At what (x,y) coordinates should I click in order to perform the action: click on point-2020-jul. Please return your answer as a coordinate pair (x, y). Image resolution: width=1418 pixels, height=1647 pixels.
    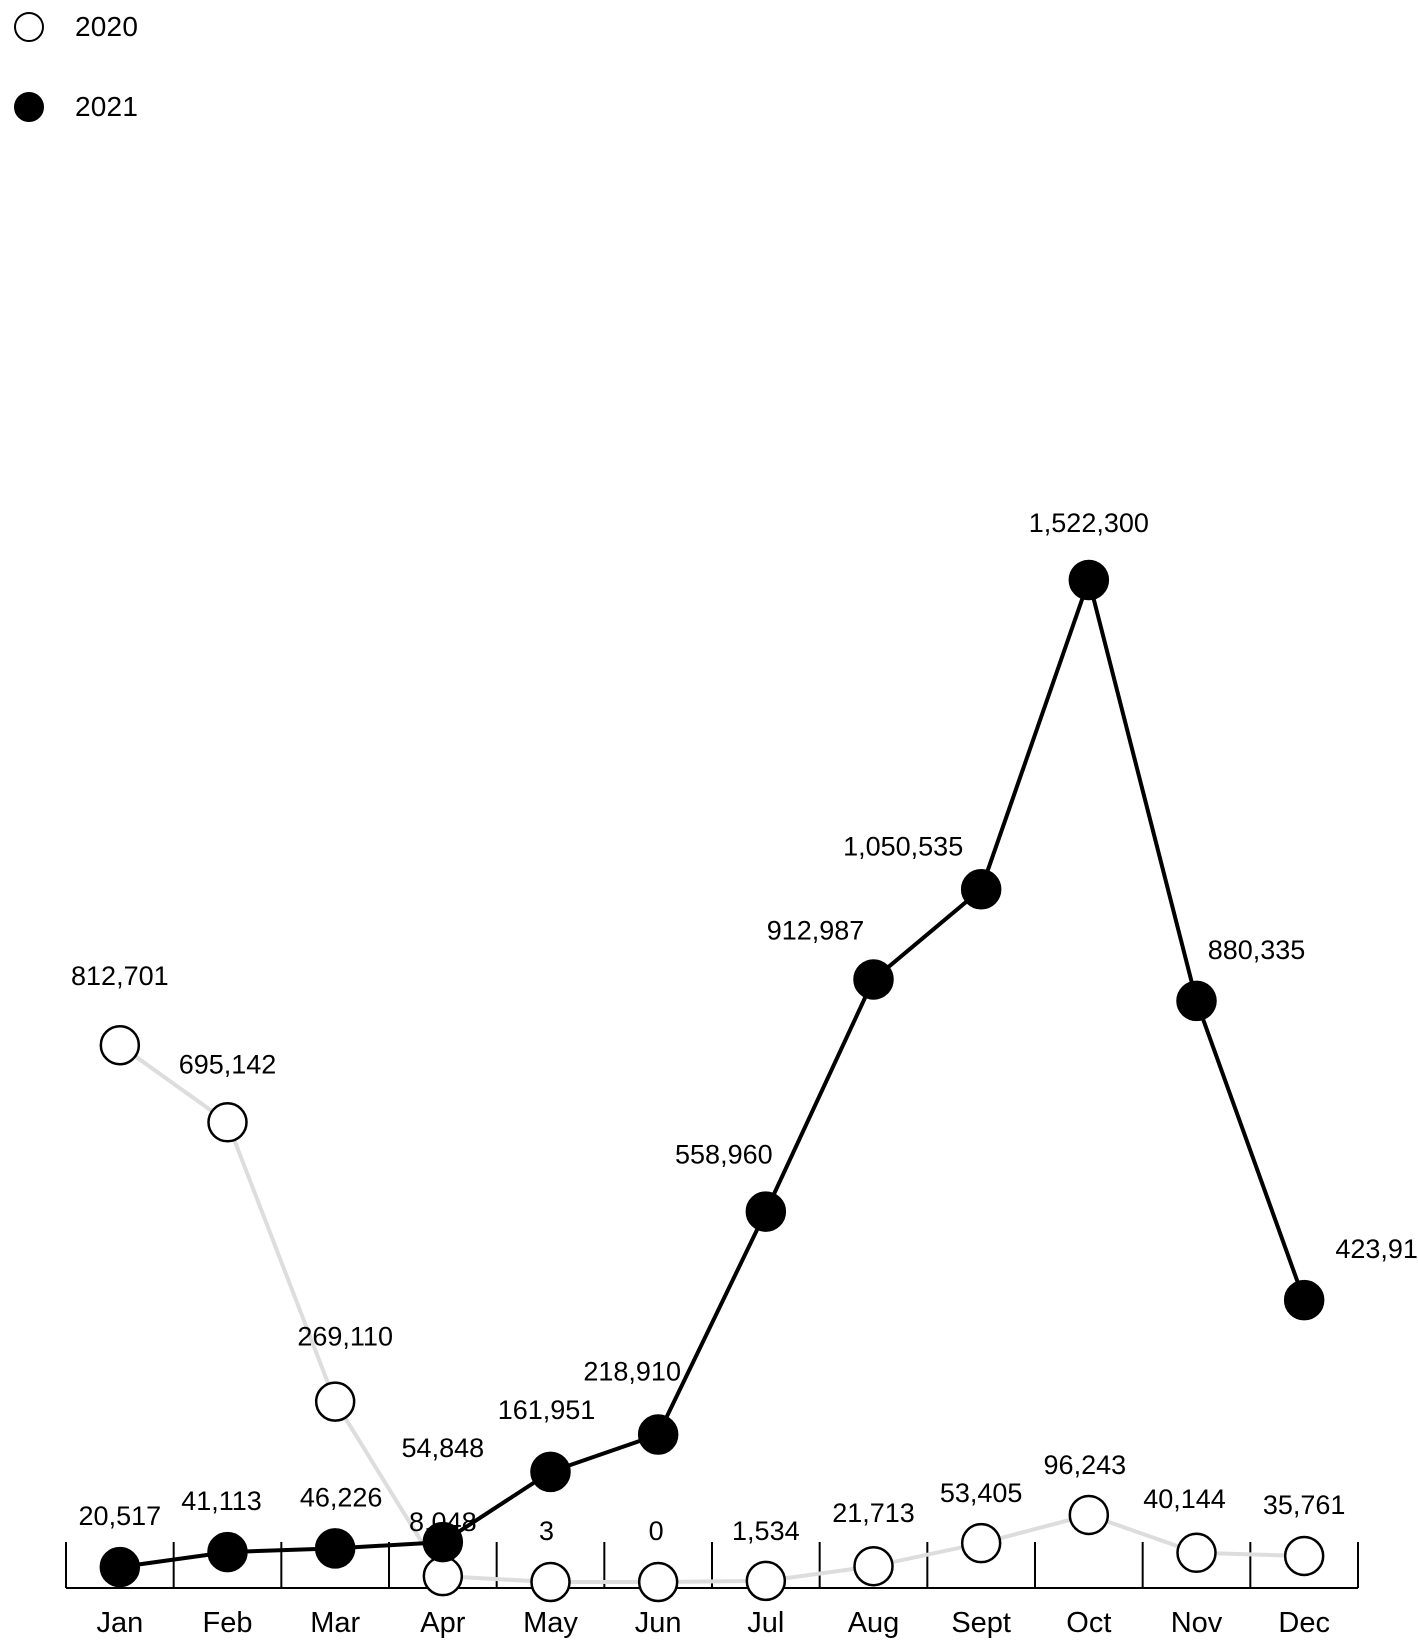
    Looking at the image, I should click on (766, 1581).